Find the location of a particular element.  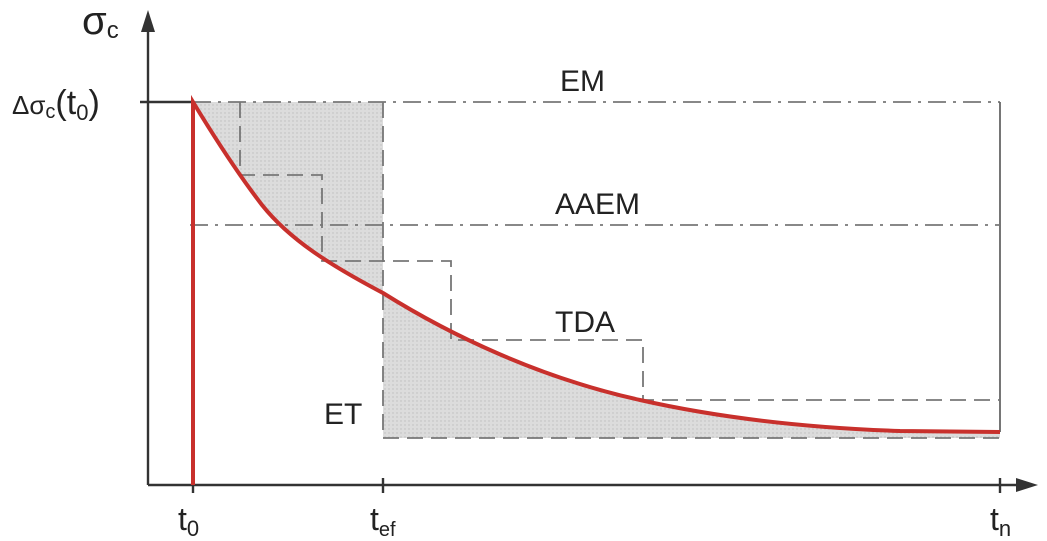

y-tick-label-initial-stress: Δσc(t0) is located at coordinates (56, 104).